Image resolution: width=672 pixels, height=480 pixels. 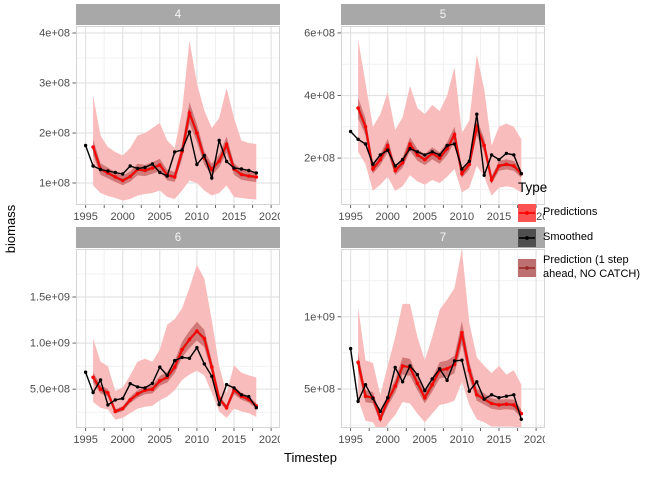 I want to click on legend-title: Type, so click(x=533, y=187).